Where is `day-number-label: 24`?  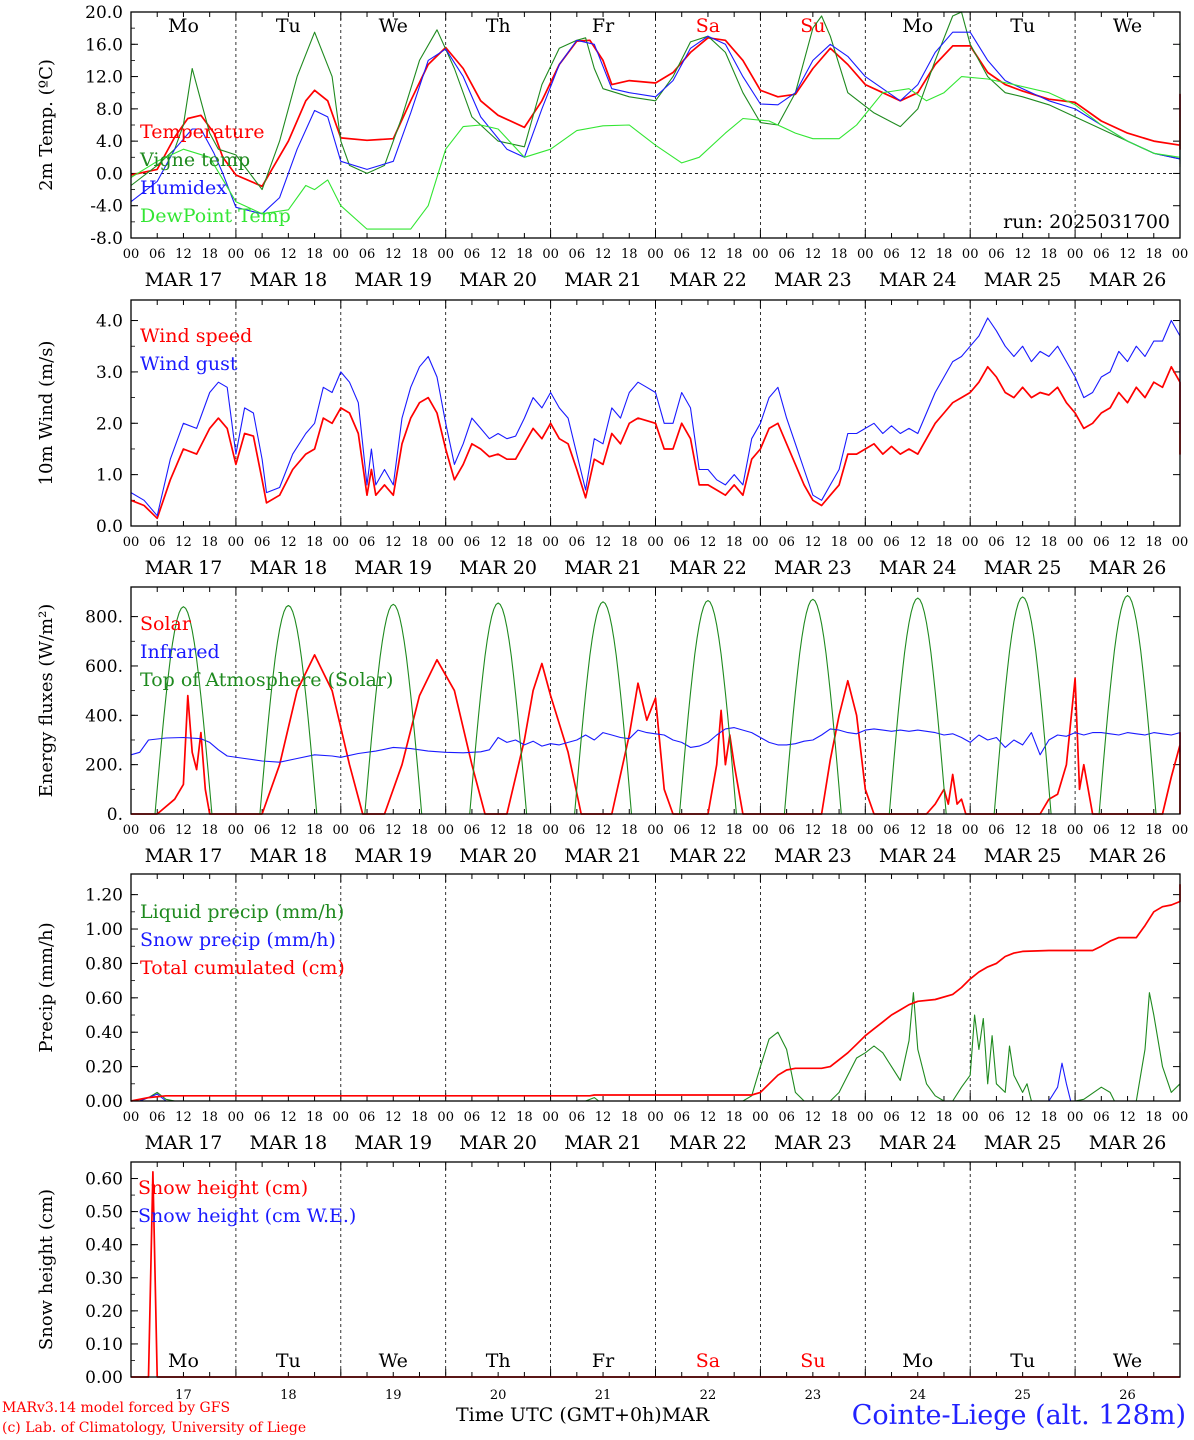
day-number-label: 24 is located at coordinates (917, 1395).